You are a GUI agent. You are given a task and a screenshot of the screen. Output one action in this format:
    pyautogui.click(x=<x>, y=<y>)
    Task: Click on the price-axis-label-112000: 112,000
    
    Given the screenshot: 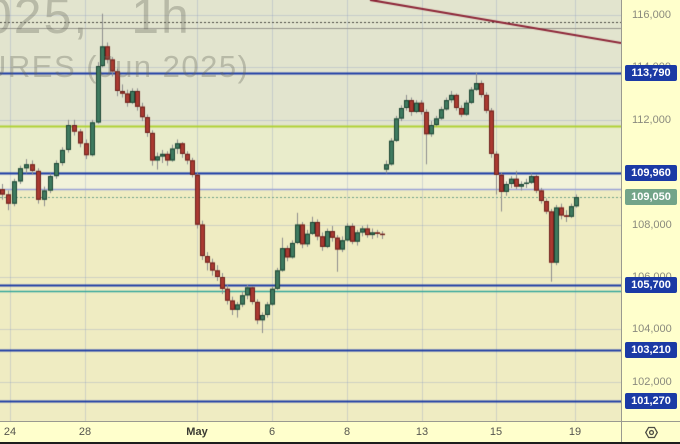 What is the action you would take?
    pyautogui.click(x=651, y=119)
    